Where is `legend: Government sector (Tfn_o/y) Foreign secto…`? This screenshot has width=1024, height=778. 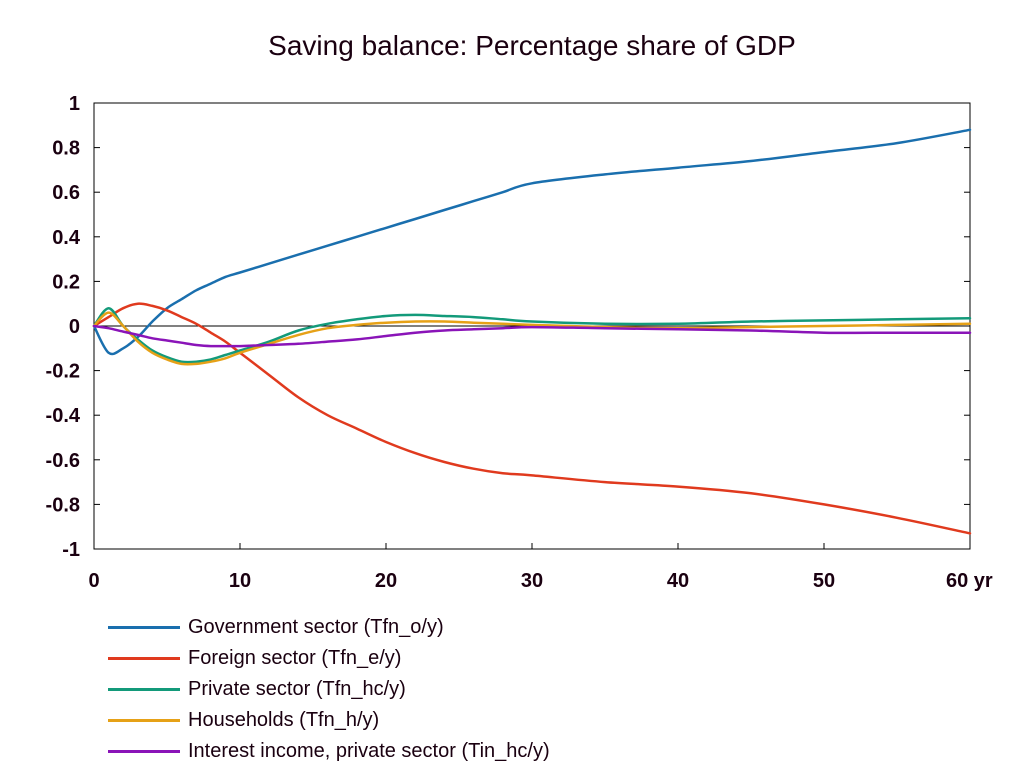
legend: Government sector (Tfn_o/y) Foreign secto… is located at coordinates (329, 689).